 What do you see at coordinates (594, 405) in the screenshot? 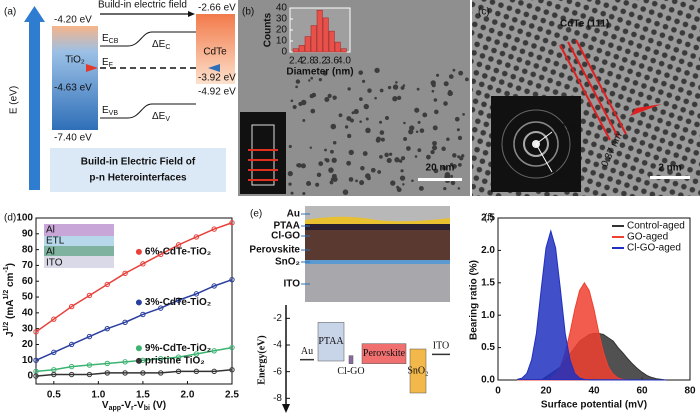
I see `x-axis-label: Surface potential (mV)` at bounding box center [594, 405].